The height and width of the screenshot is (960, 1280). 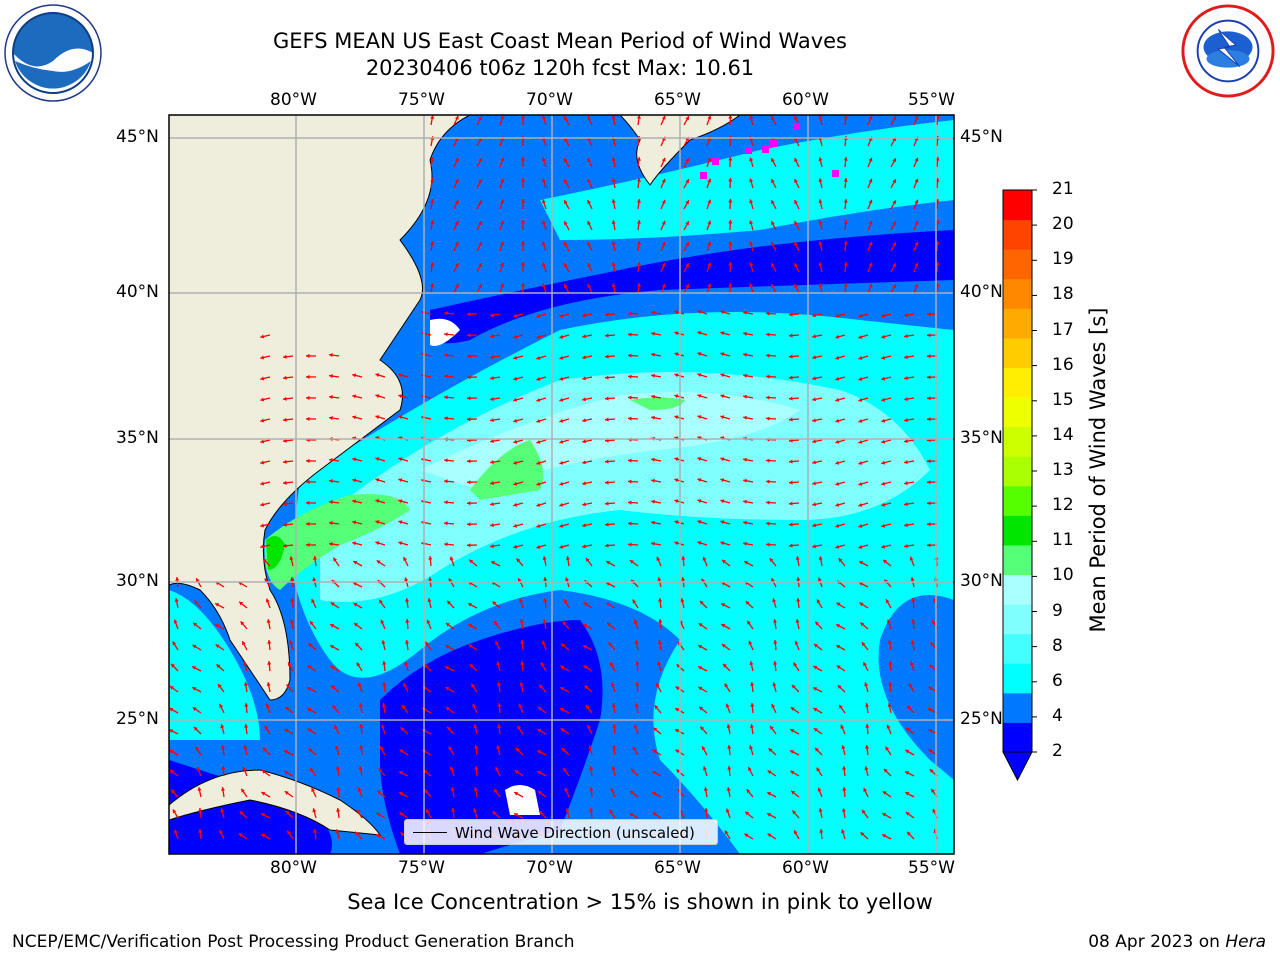 I want to click on sea-ice-cell, so click(x=703, y=175).